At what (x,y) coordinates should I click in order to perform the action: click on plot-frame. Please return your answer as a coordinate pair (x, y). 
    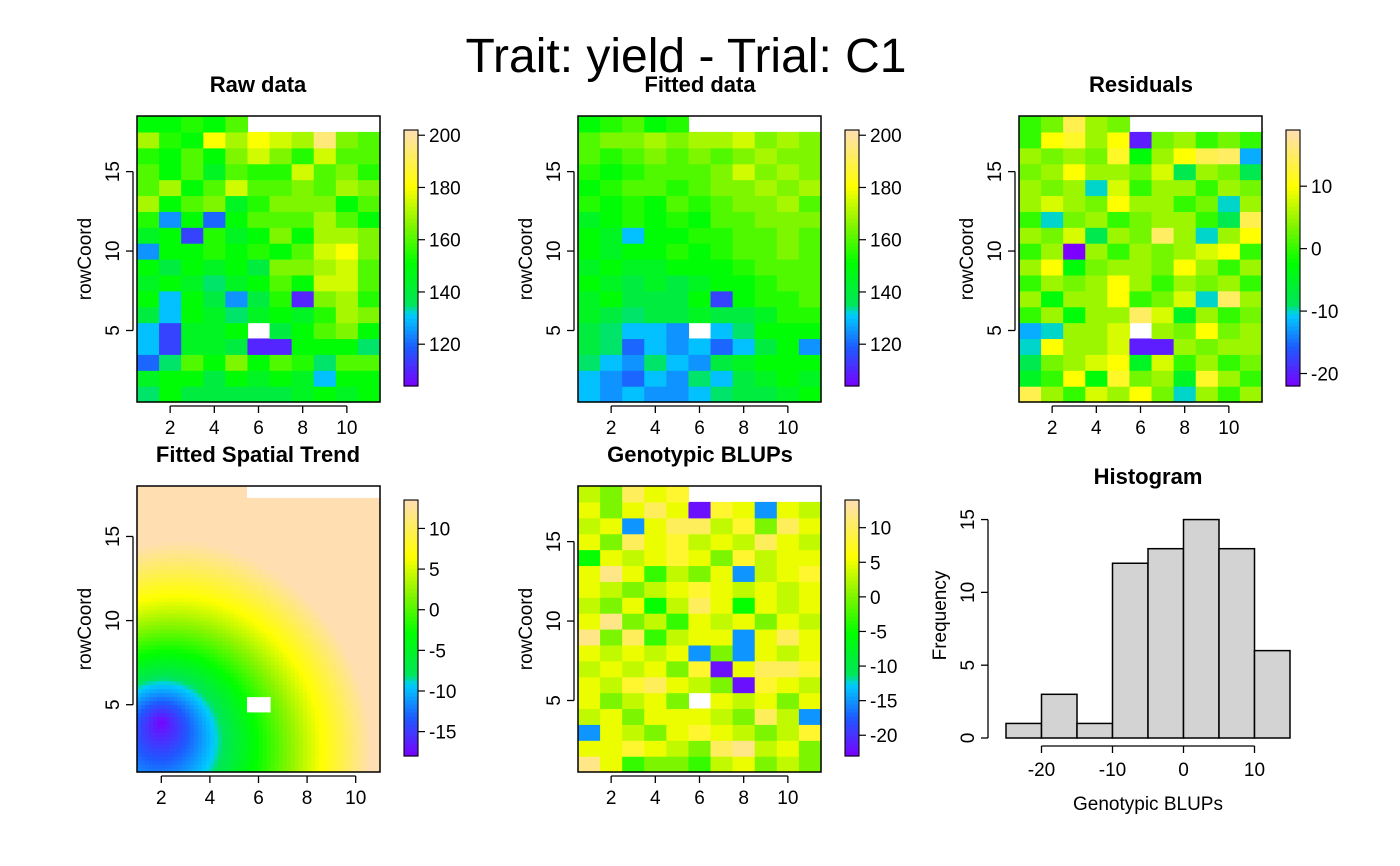
    Looking at the image, I should click on (258, 259).